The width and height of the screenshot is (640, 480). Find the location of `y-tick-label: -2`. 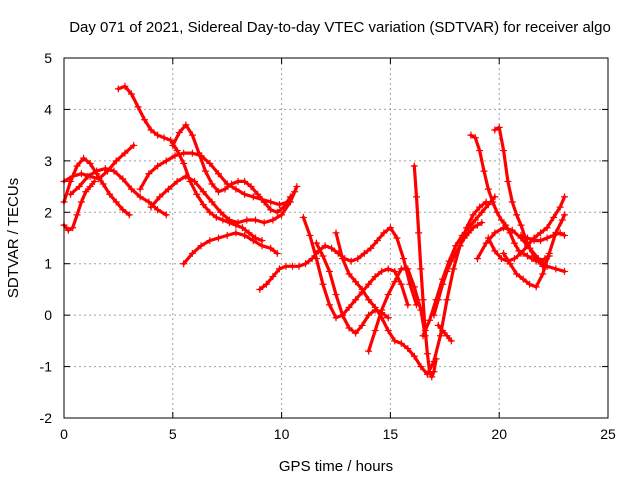

y-tick-label: -2 is located at coordinates (46, 418).